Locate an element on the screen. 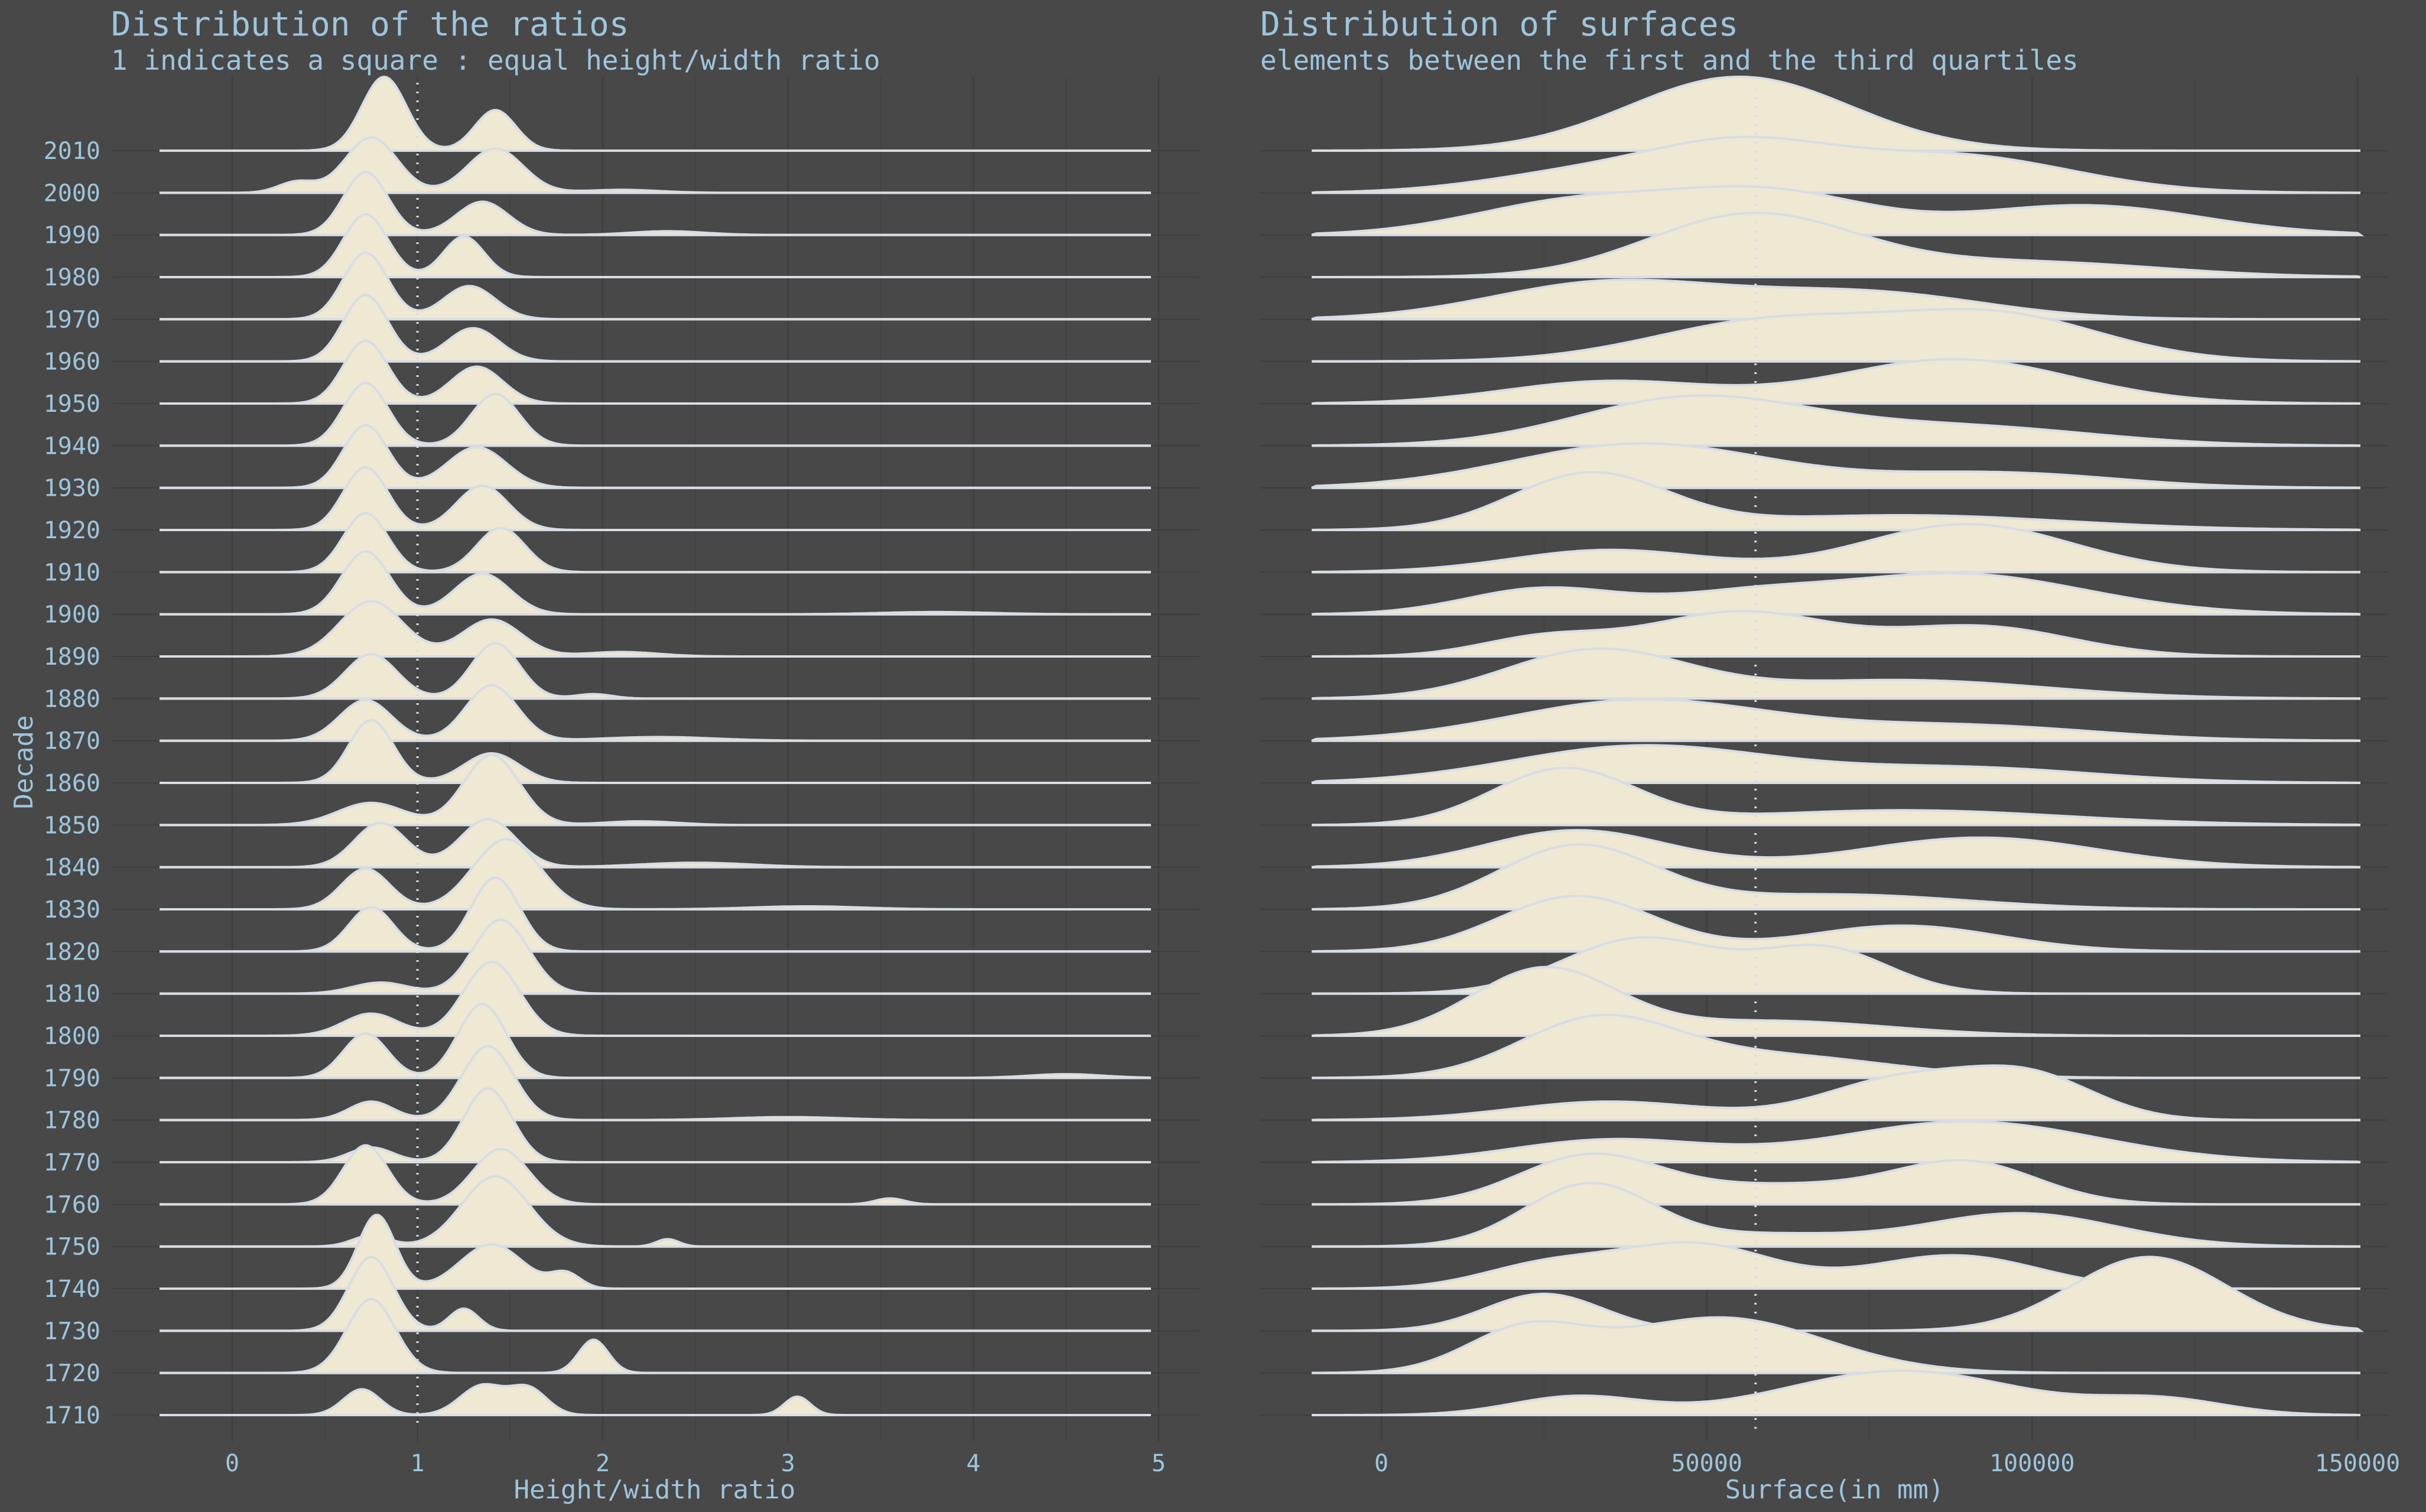 This screenshot has width=2426, height=1512. decade-label-1950: 1950 is located at coordinates (72, 404).